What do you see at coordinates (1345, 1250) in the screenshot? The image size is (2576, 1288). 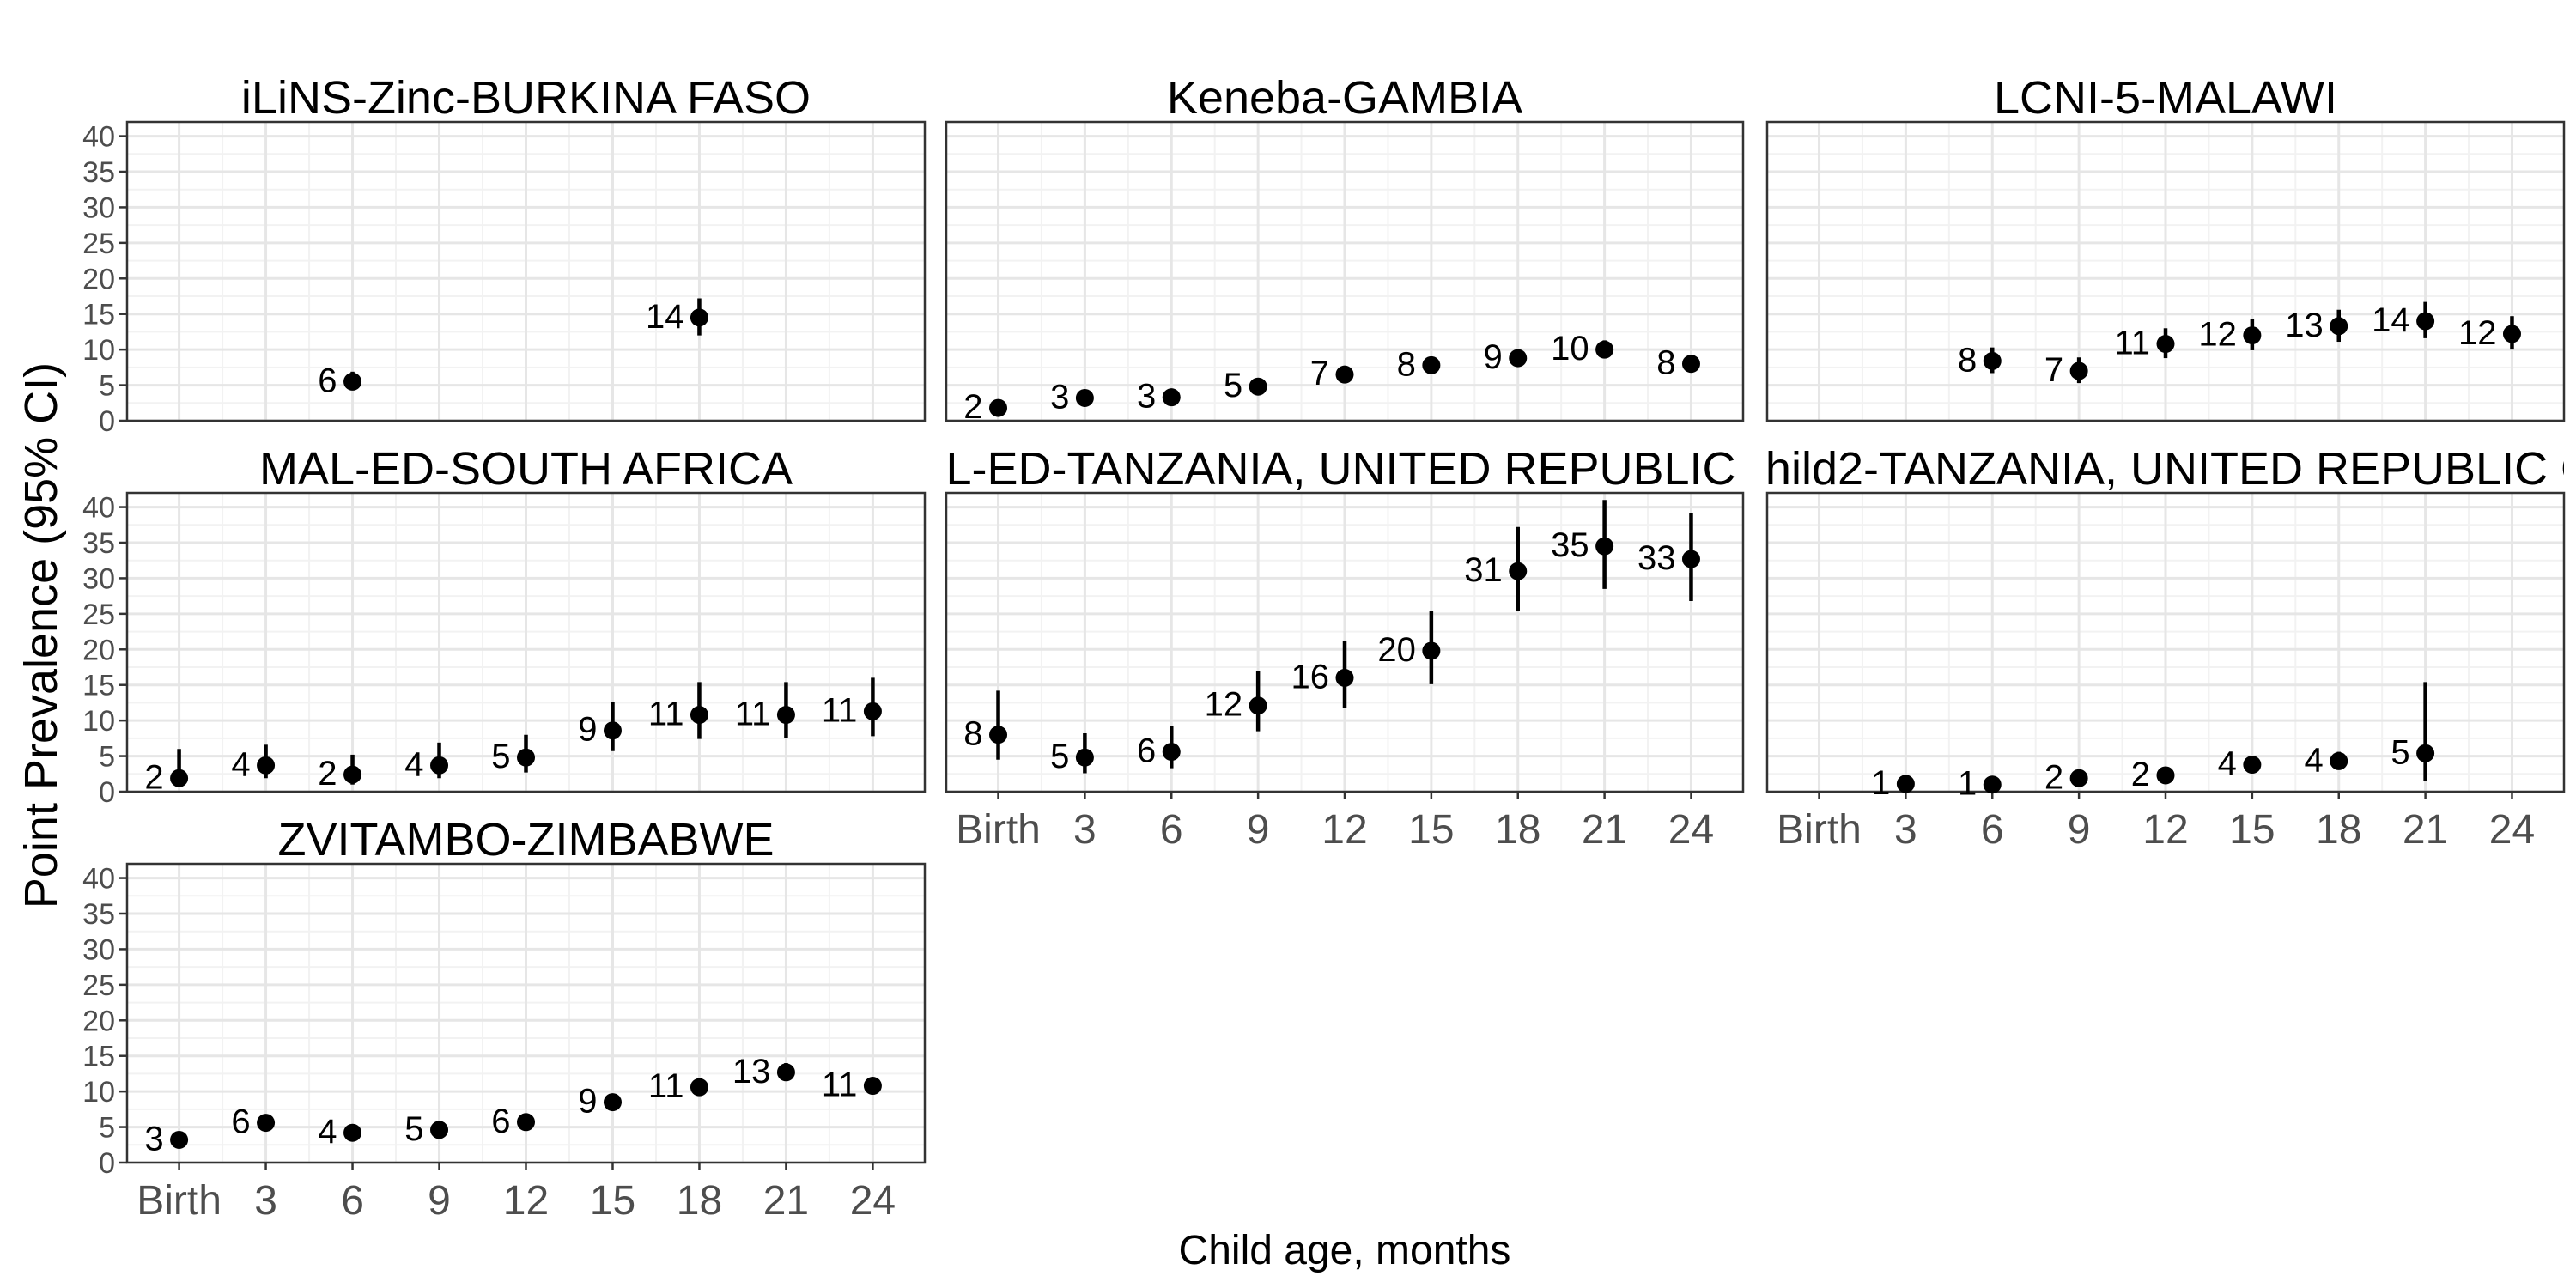 I see `x-axis-title: Child age, months` at bounding box center [1345, 1250].